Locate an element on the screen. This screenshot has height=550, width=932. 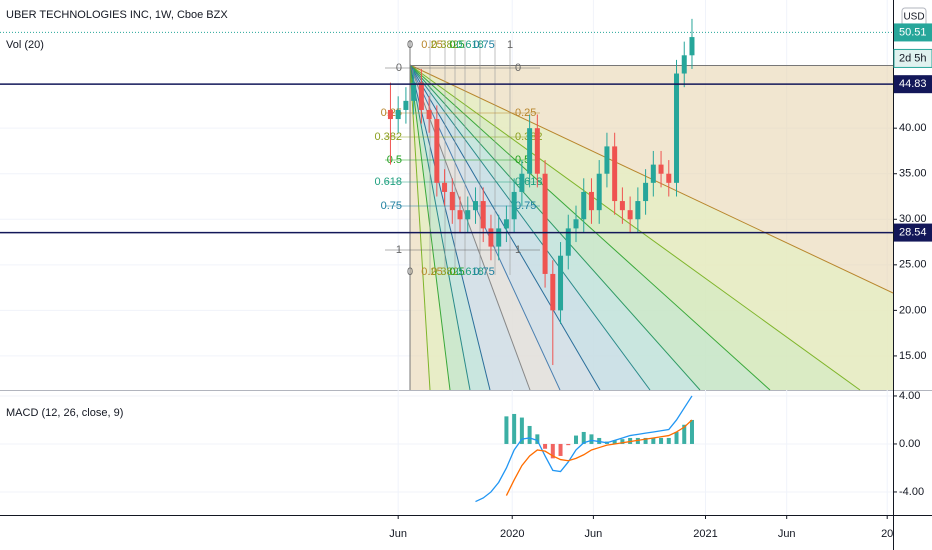
signal-line is located at coordinates (599, 457).